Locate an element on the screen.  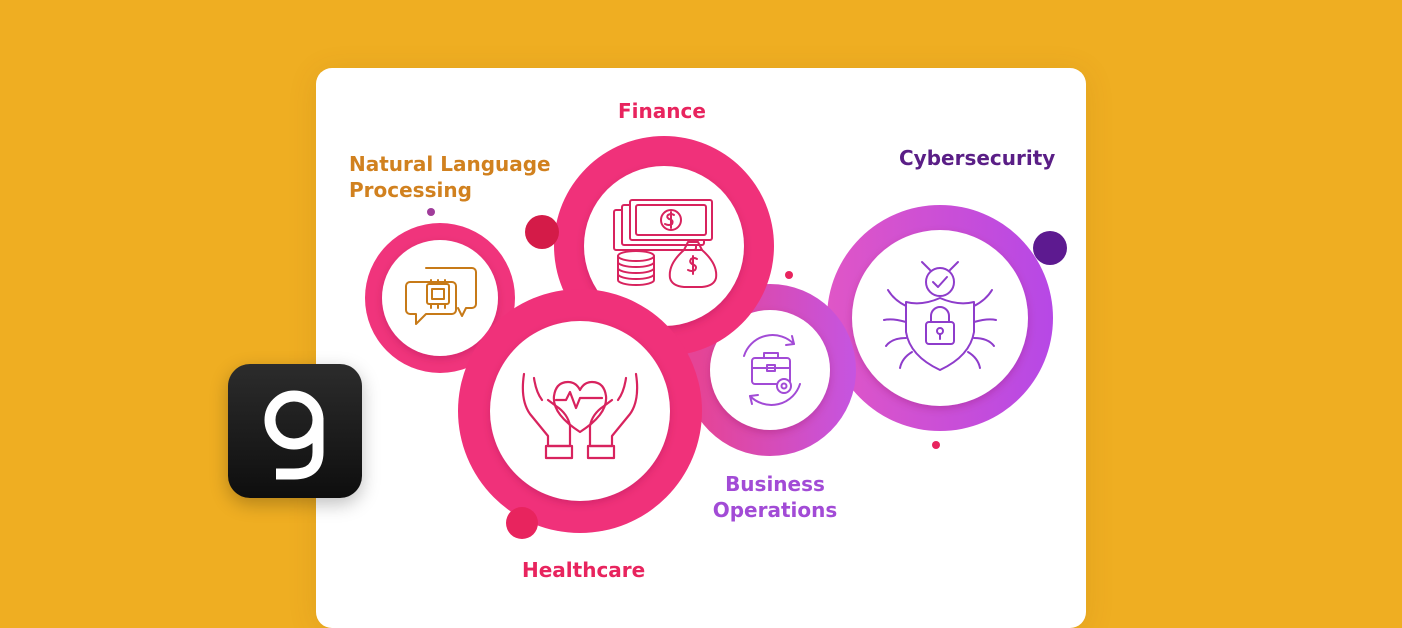
money-coins-icon is located at coordinates (665, 243).